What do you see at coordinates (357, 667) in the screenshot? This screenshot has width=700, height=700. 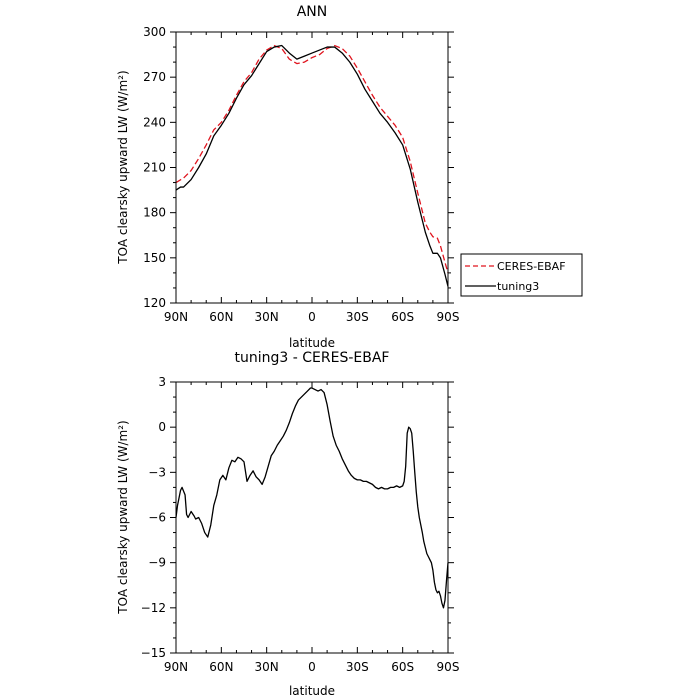 I see `bottom-chart-x-tick-label: 30S` at bounding box center [357, 667].